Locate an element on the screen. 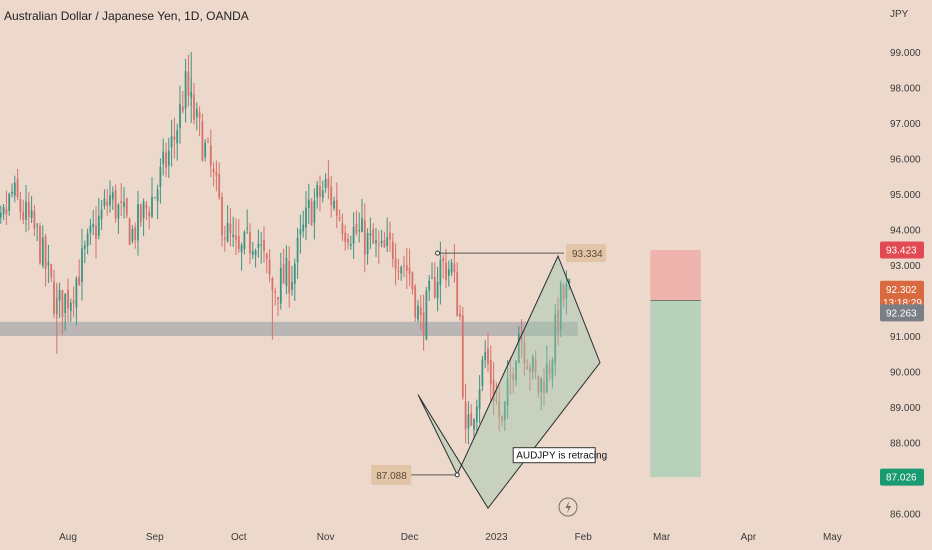 Image resolution: width=932 pixels, height=550 pixels. price-badge: 92.302 13:18:29 is located at coordinates (902, 295).